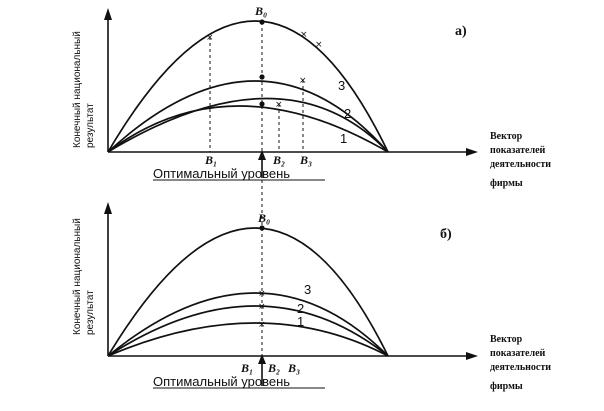 The image size is (604, 411). I want to click on panel-a-x-arrow-icon, so click(472, 152).